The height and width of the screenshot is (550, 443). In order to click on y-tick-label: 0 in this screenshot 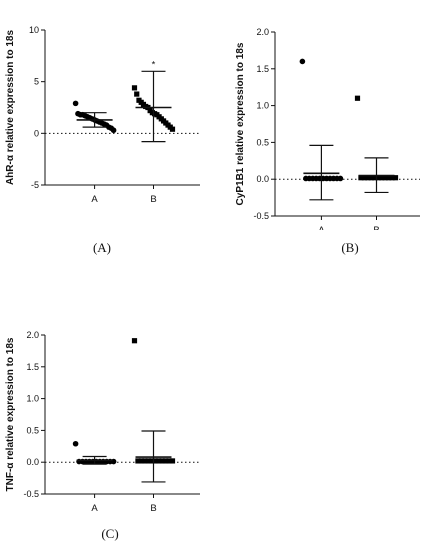, I will do `click(36, 133)`.